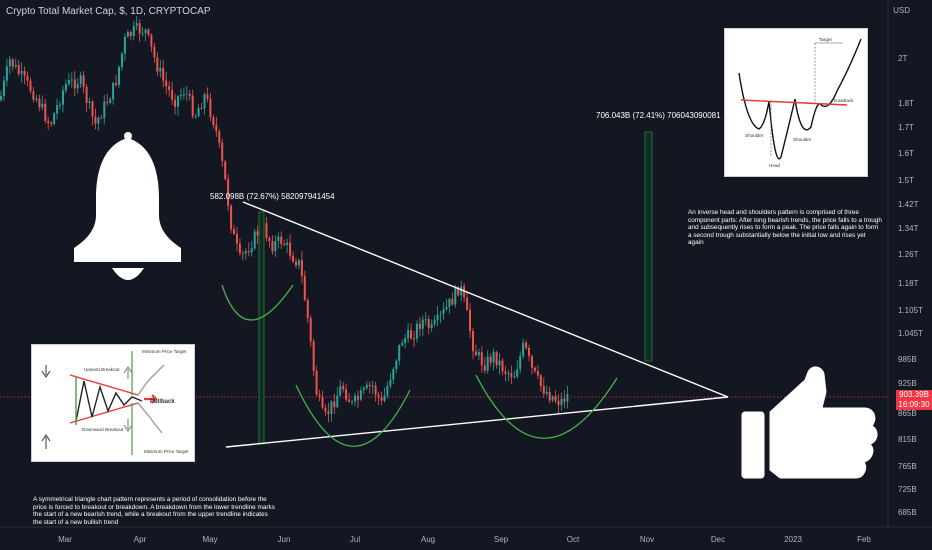 This screenshot has height=550, width=932. I want to click on measure-label-2: 706.043B (72.41%) 706043090081, so click(658, 115).